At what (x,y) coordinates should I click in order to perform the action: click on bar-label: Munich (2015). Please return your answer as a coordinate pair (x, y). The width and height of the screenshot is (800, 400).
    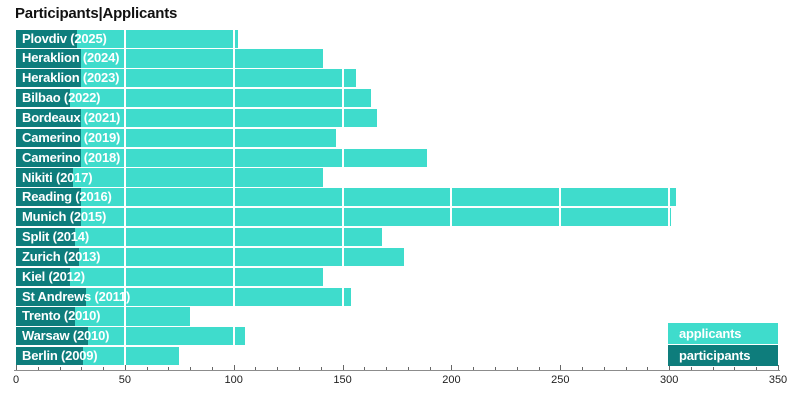
    Looking at the image, I should click on (64, 217).